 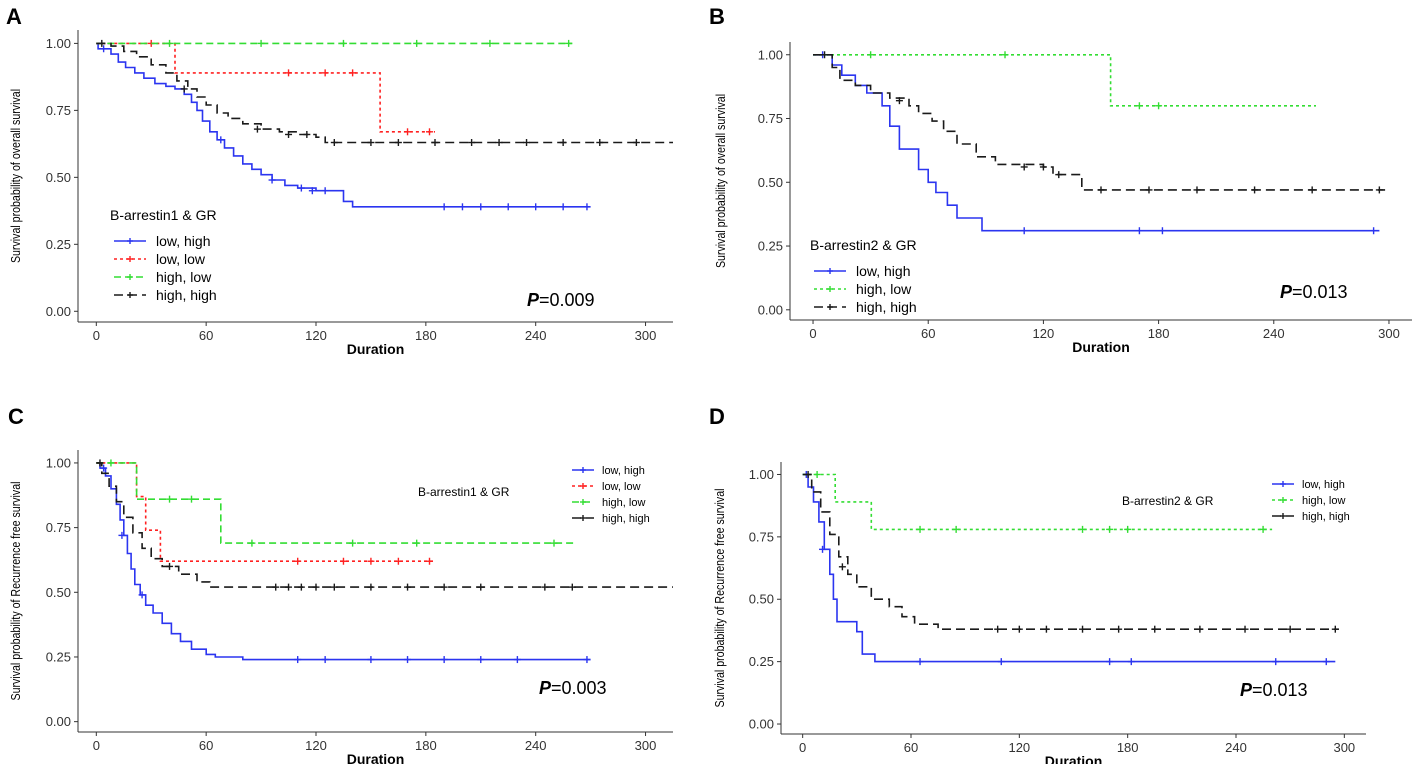 I want to click on panel-letter: C, so click(x=16, y=416).